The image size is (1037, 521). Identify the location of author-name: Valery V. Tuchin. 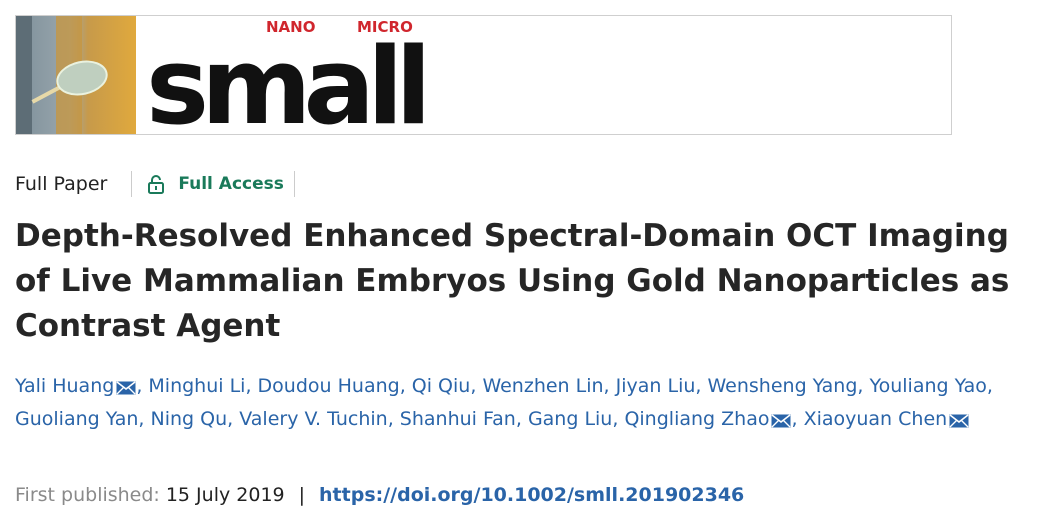
(313, 419).